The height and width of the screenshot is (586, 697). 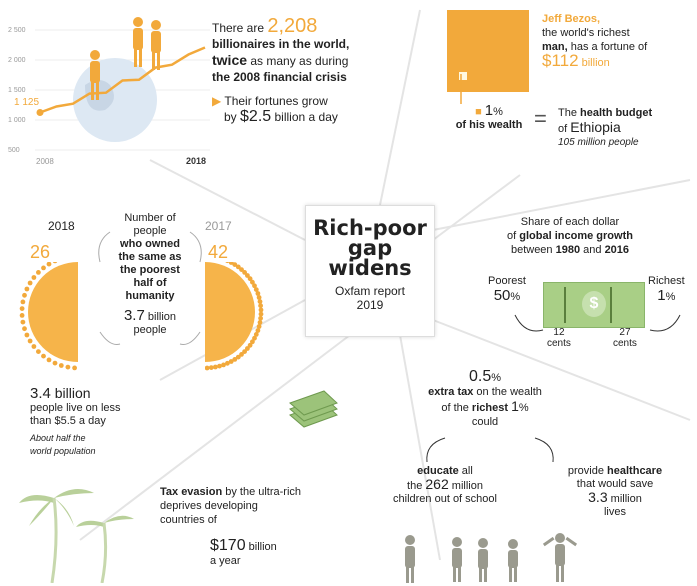 What do you see at coordinates (370, 228) in the screenshot?
I see `title-line-1: Rich-poor` at bounding box center [370, 228].